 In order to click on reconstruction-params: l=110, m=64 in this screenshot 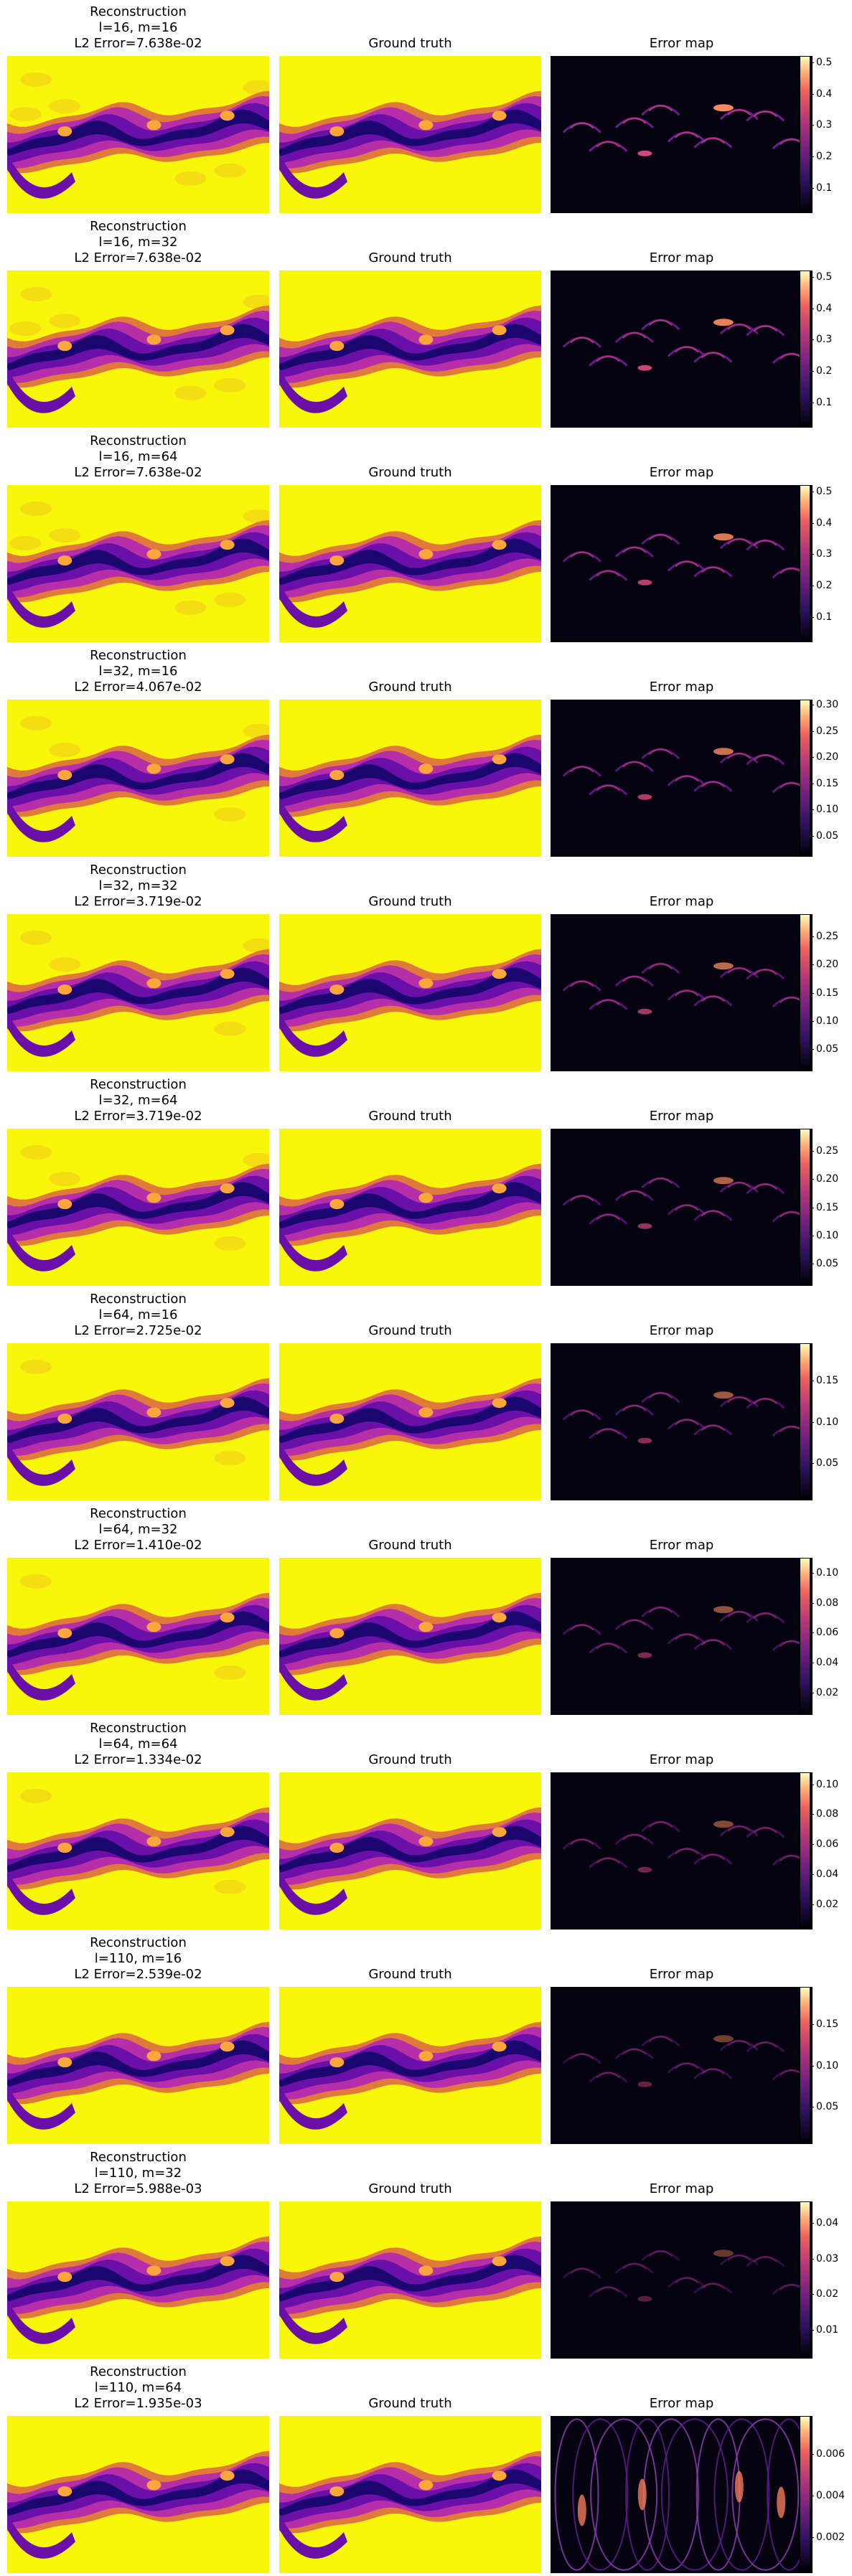, I will do `click(138, 2387)`.